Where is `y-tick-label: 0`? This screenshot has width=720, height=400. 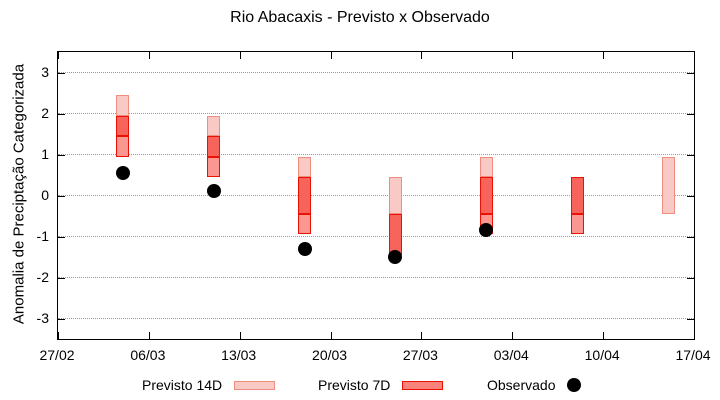
y-tick-label: 0 is located at coordinates (45, 194).